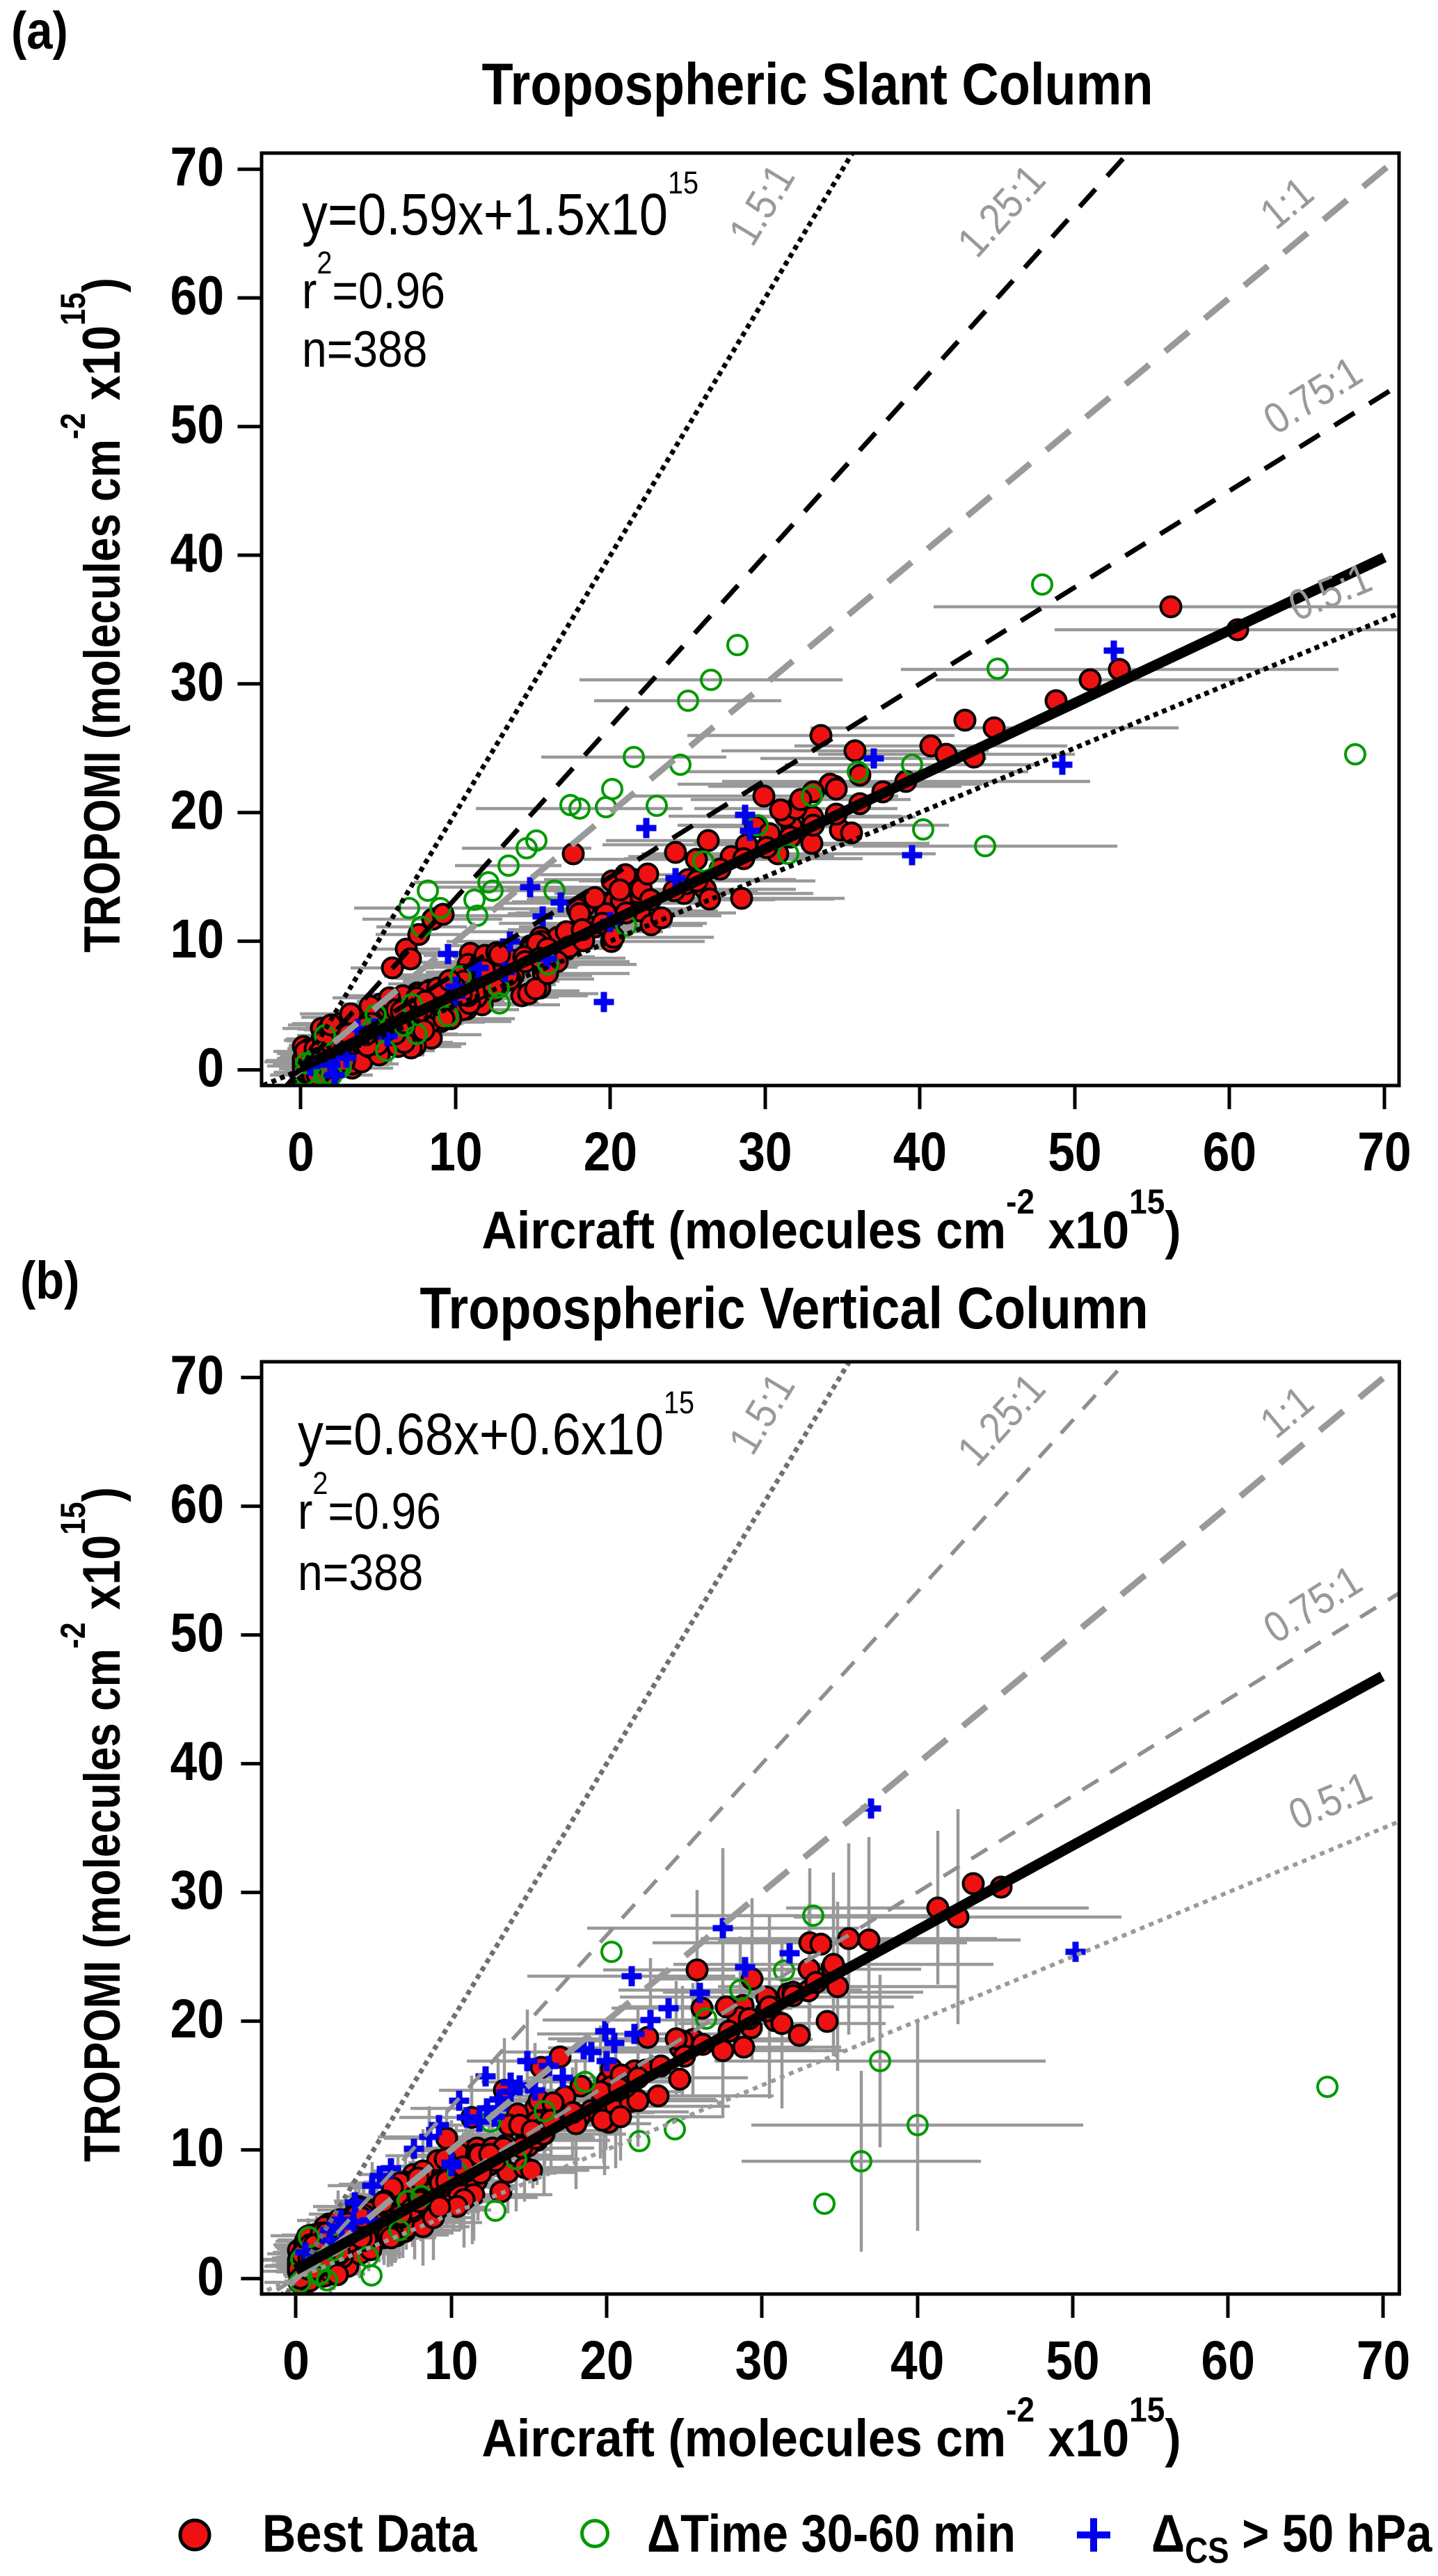  What do you see at coordinates (39, 31) in the screenshot?
I see `svg-text: (a)` at bounding box center [39, 31].